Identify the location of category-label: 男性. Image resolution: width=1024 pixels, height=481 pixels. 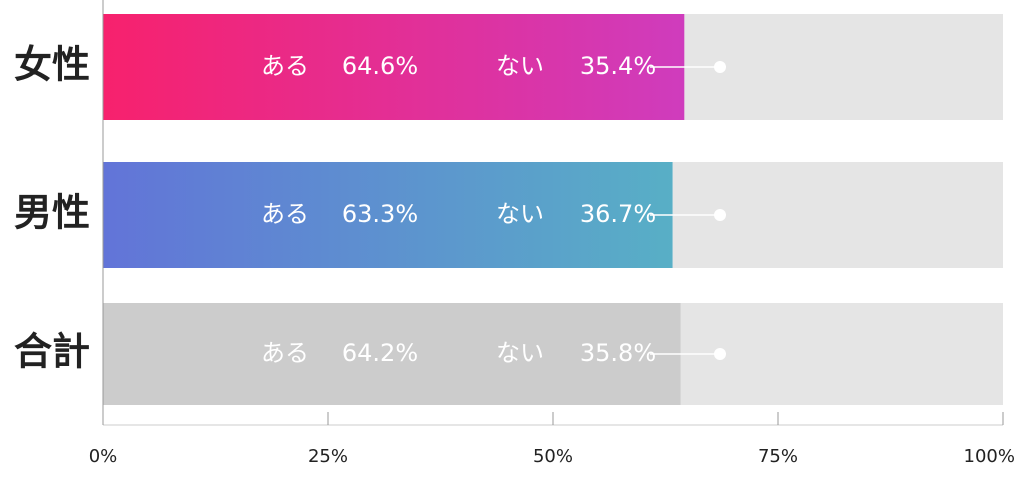
(52, 213).